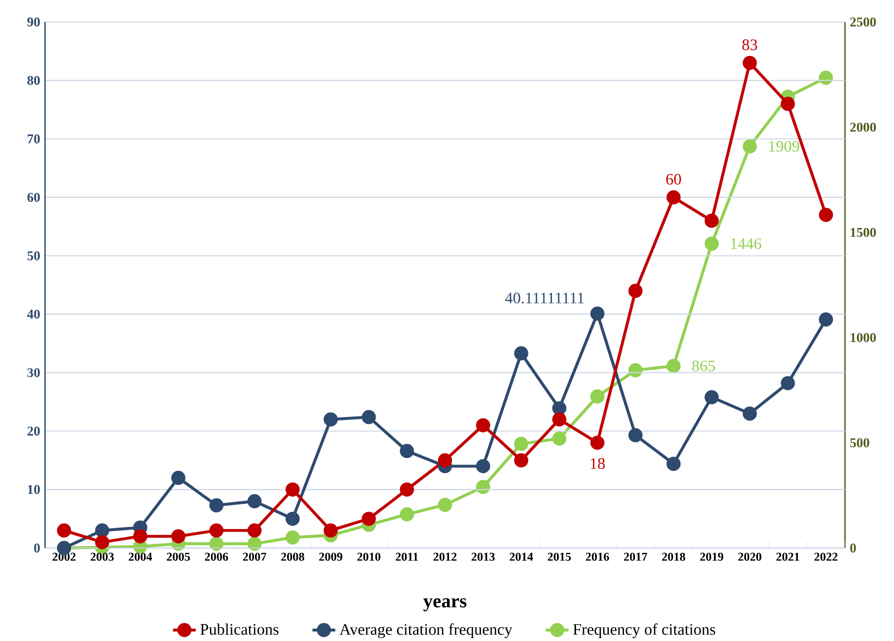  Describe the element at coordinates (784, 146) in the screenshot. I see `data-label: 1909` at that location.